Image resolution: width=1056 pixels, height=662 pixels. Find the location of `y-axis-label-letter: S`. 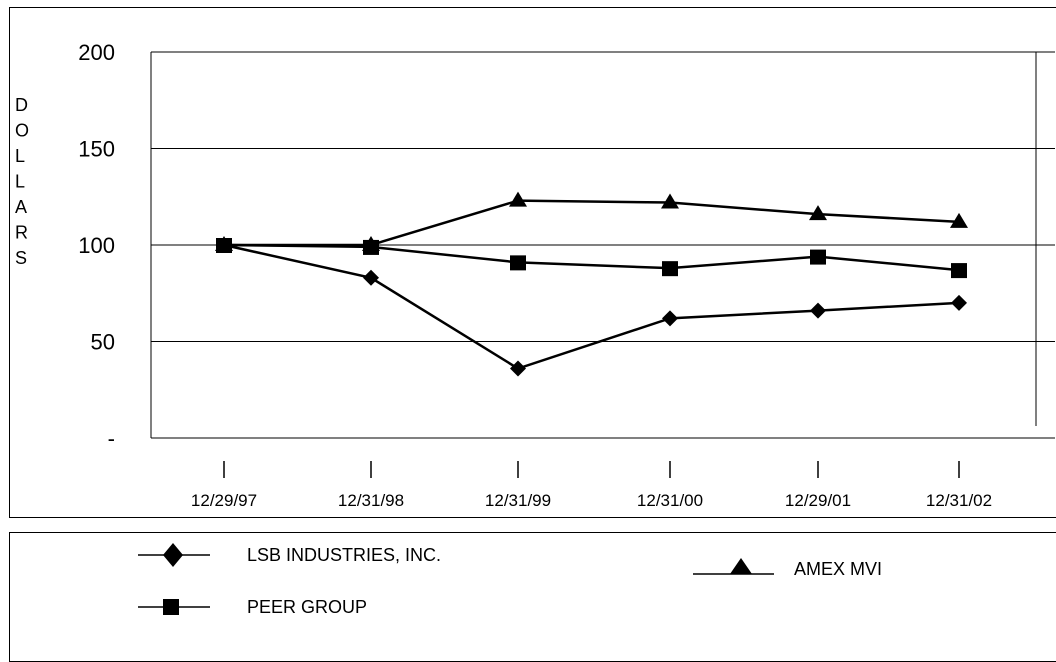

y-axis-label-letter: S is located at coordinates (21, 258).